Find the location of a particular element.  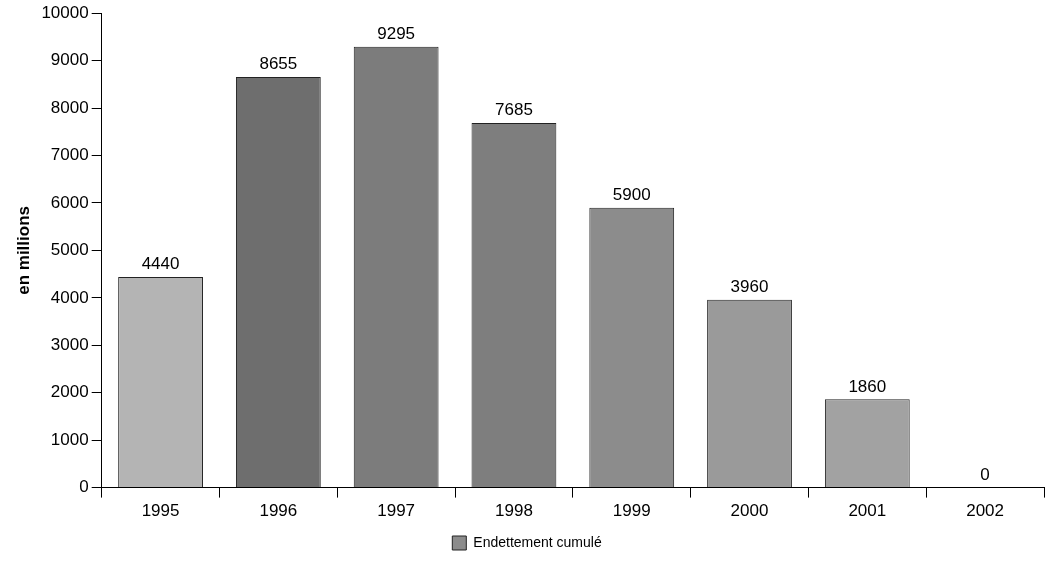

y-tick-label: 6000 is located at coordinates (69, 202).